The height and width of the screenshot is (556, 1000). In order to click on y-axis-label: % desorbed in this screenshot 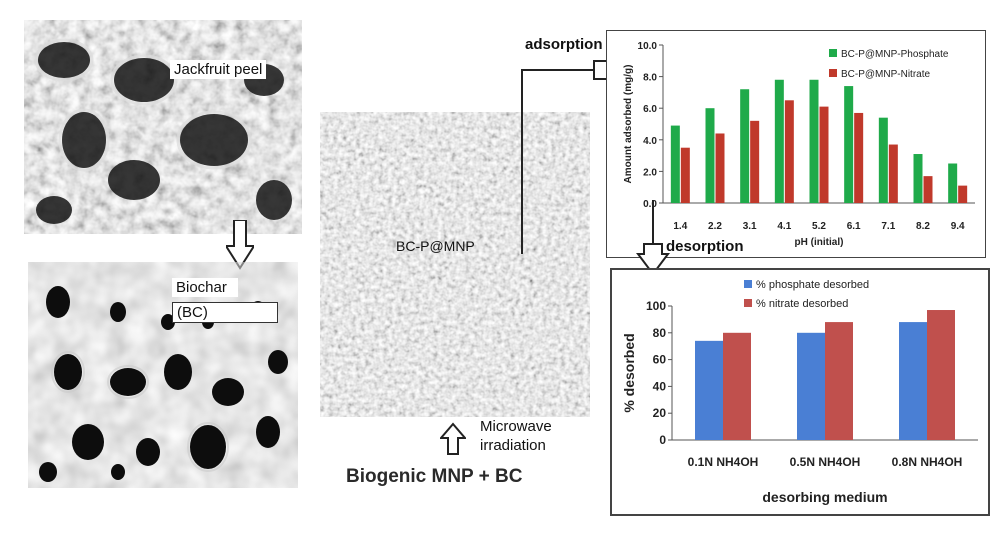, I will do `click(629, 372)`.